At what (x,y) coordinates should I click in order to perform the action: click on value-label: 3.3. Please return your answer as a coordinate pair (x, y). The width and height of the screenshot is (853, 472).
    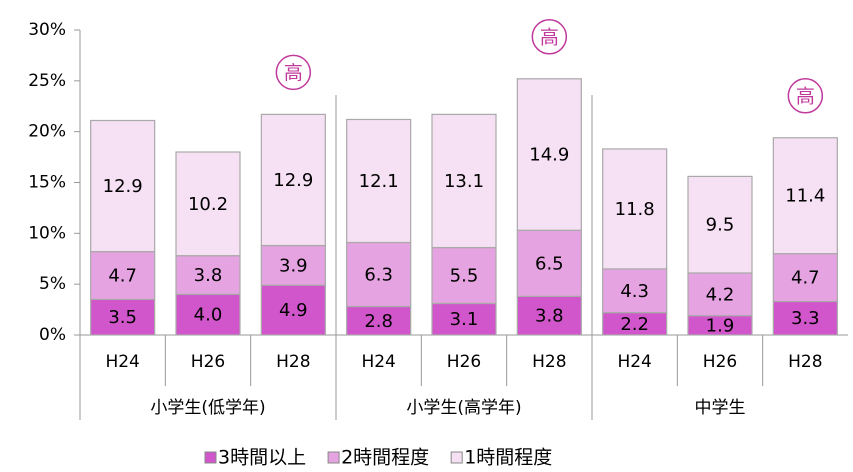
    Looking at the image, I should click on (805, 318).